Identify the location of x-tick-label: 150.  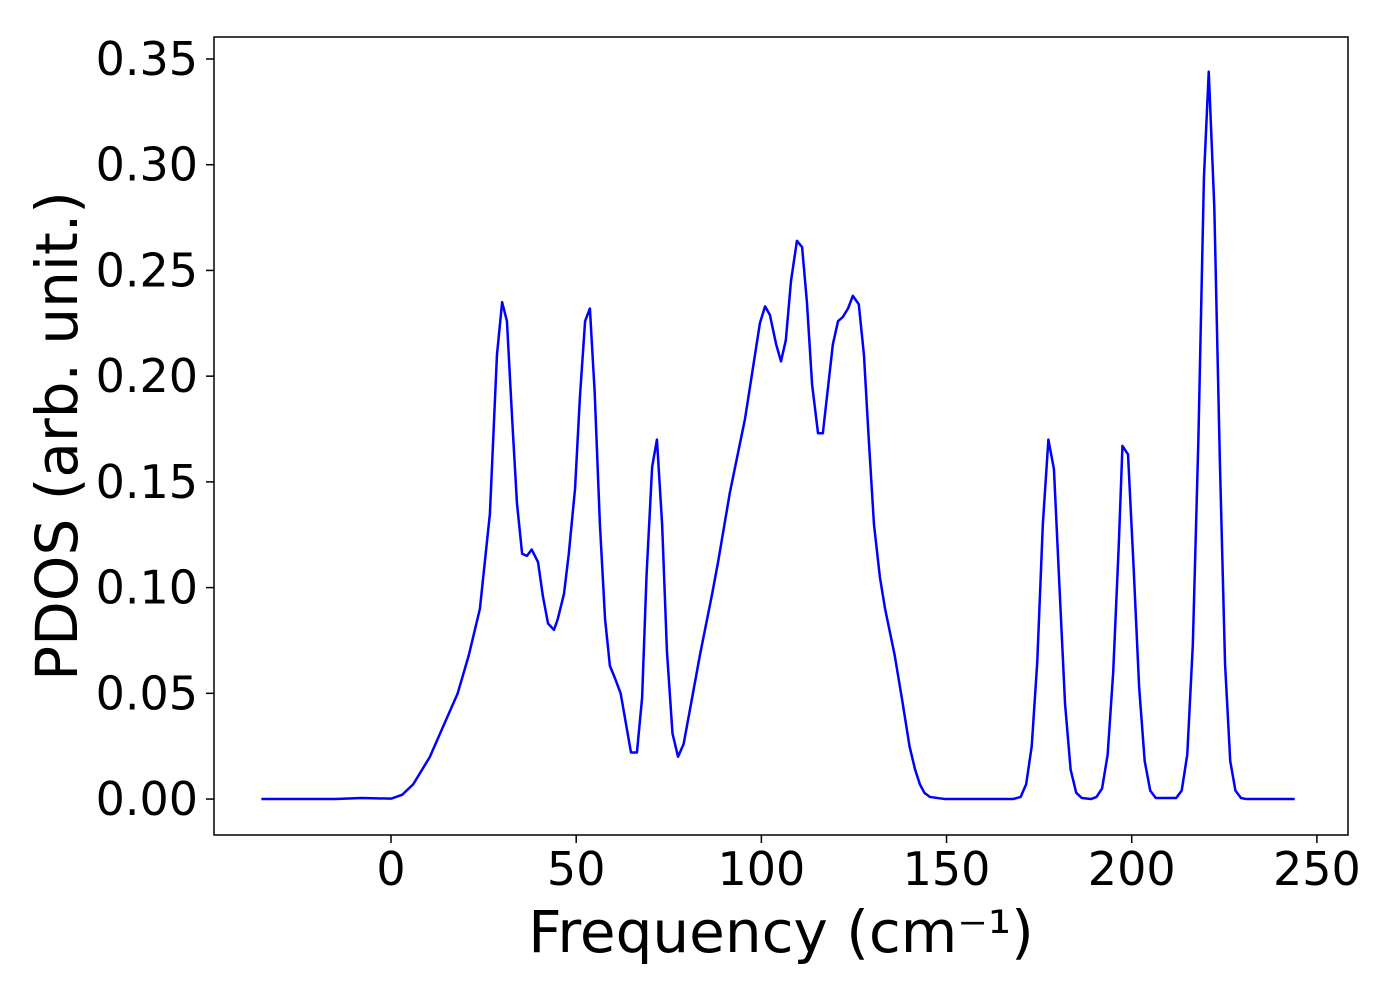
(947, 869).